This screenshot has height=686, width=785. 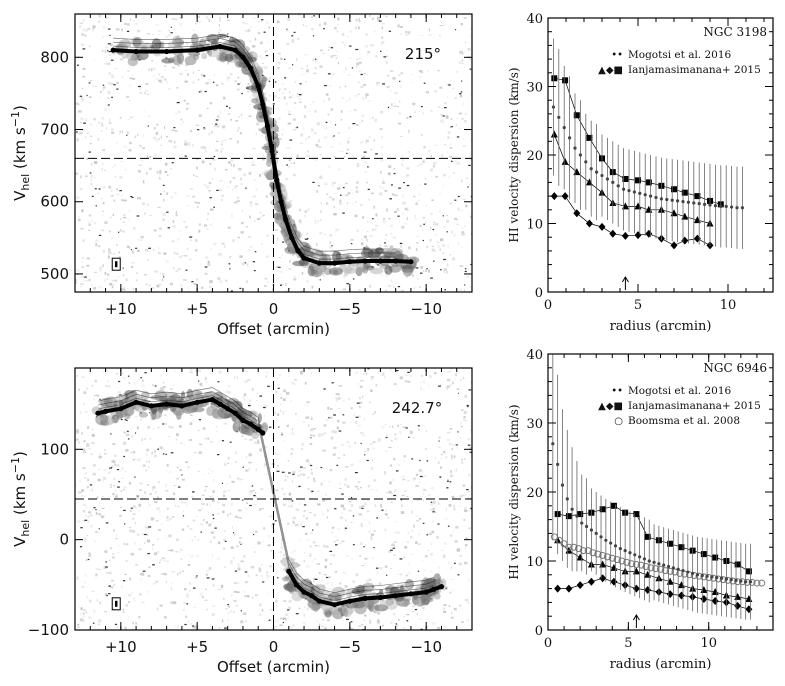 What do you see at coordinates (735, 368) in the screenshot?
I see `panel-title: NGC 6946` at bounding box center [735, 368].